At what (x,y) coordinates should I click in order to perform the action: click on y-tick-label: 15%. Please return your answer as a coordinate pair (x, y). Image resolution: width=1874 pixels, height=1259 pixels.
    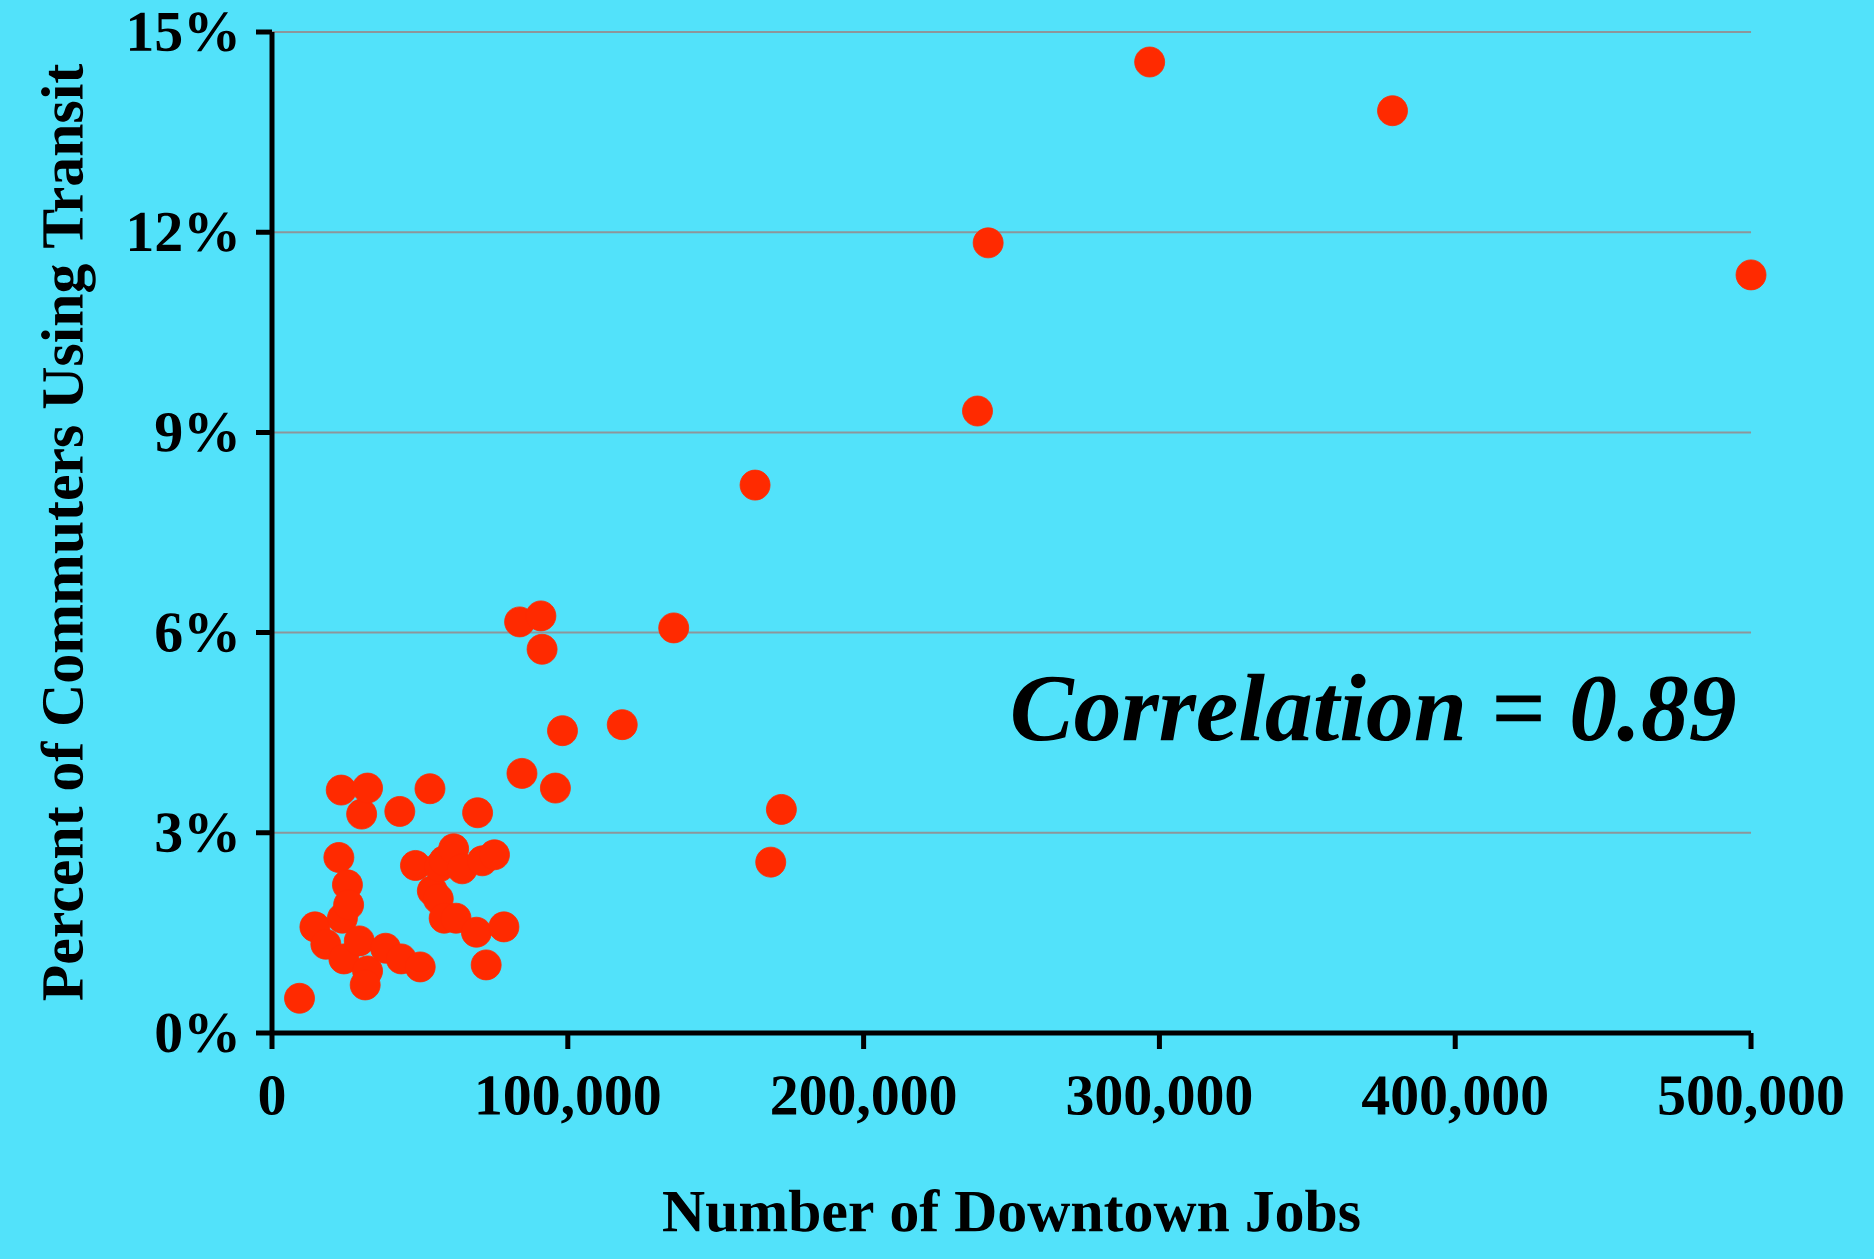
    Looking at the image, I should click on (183, 32).